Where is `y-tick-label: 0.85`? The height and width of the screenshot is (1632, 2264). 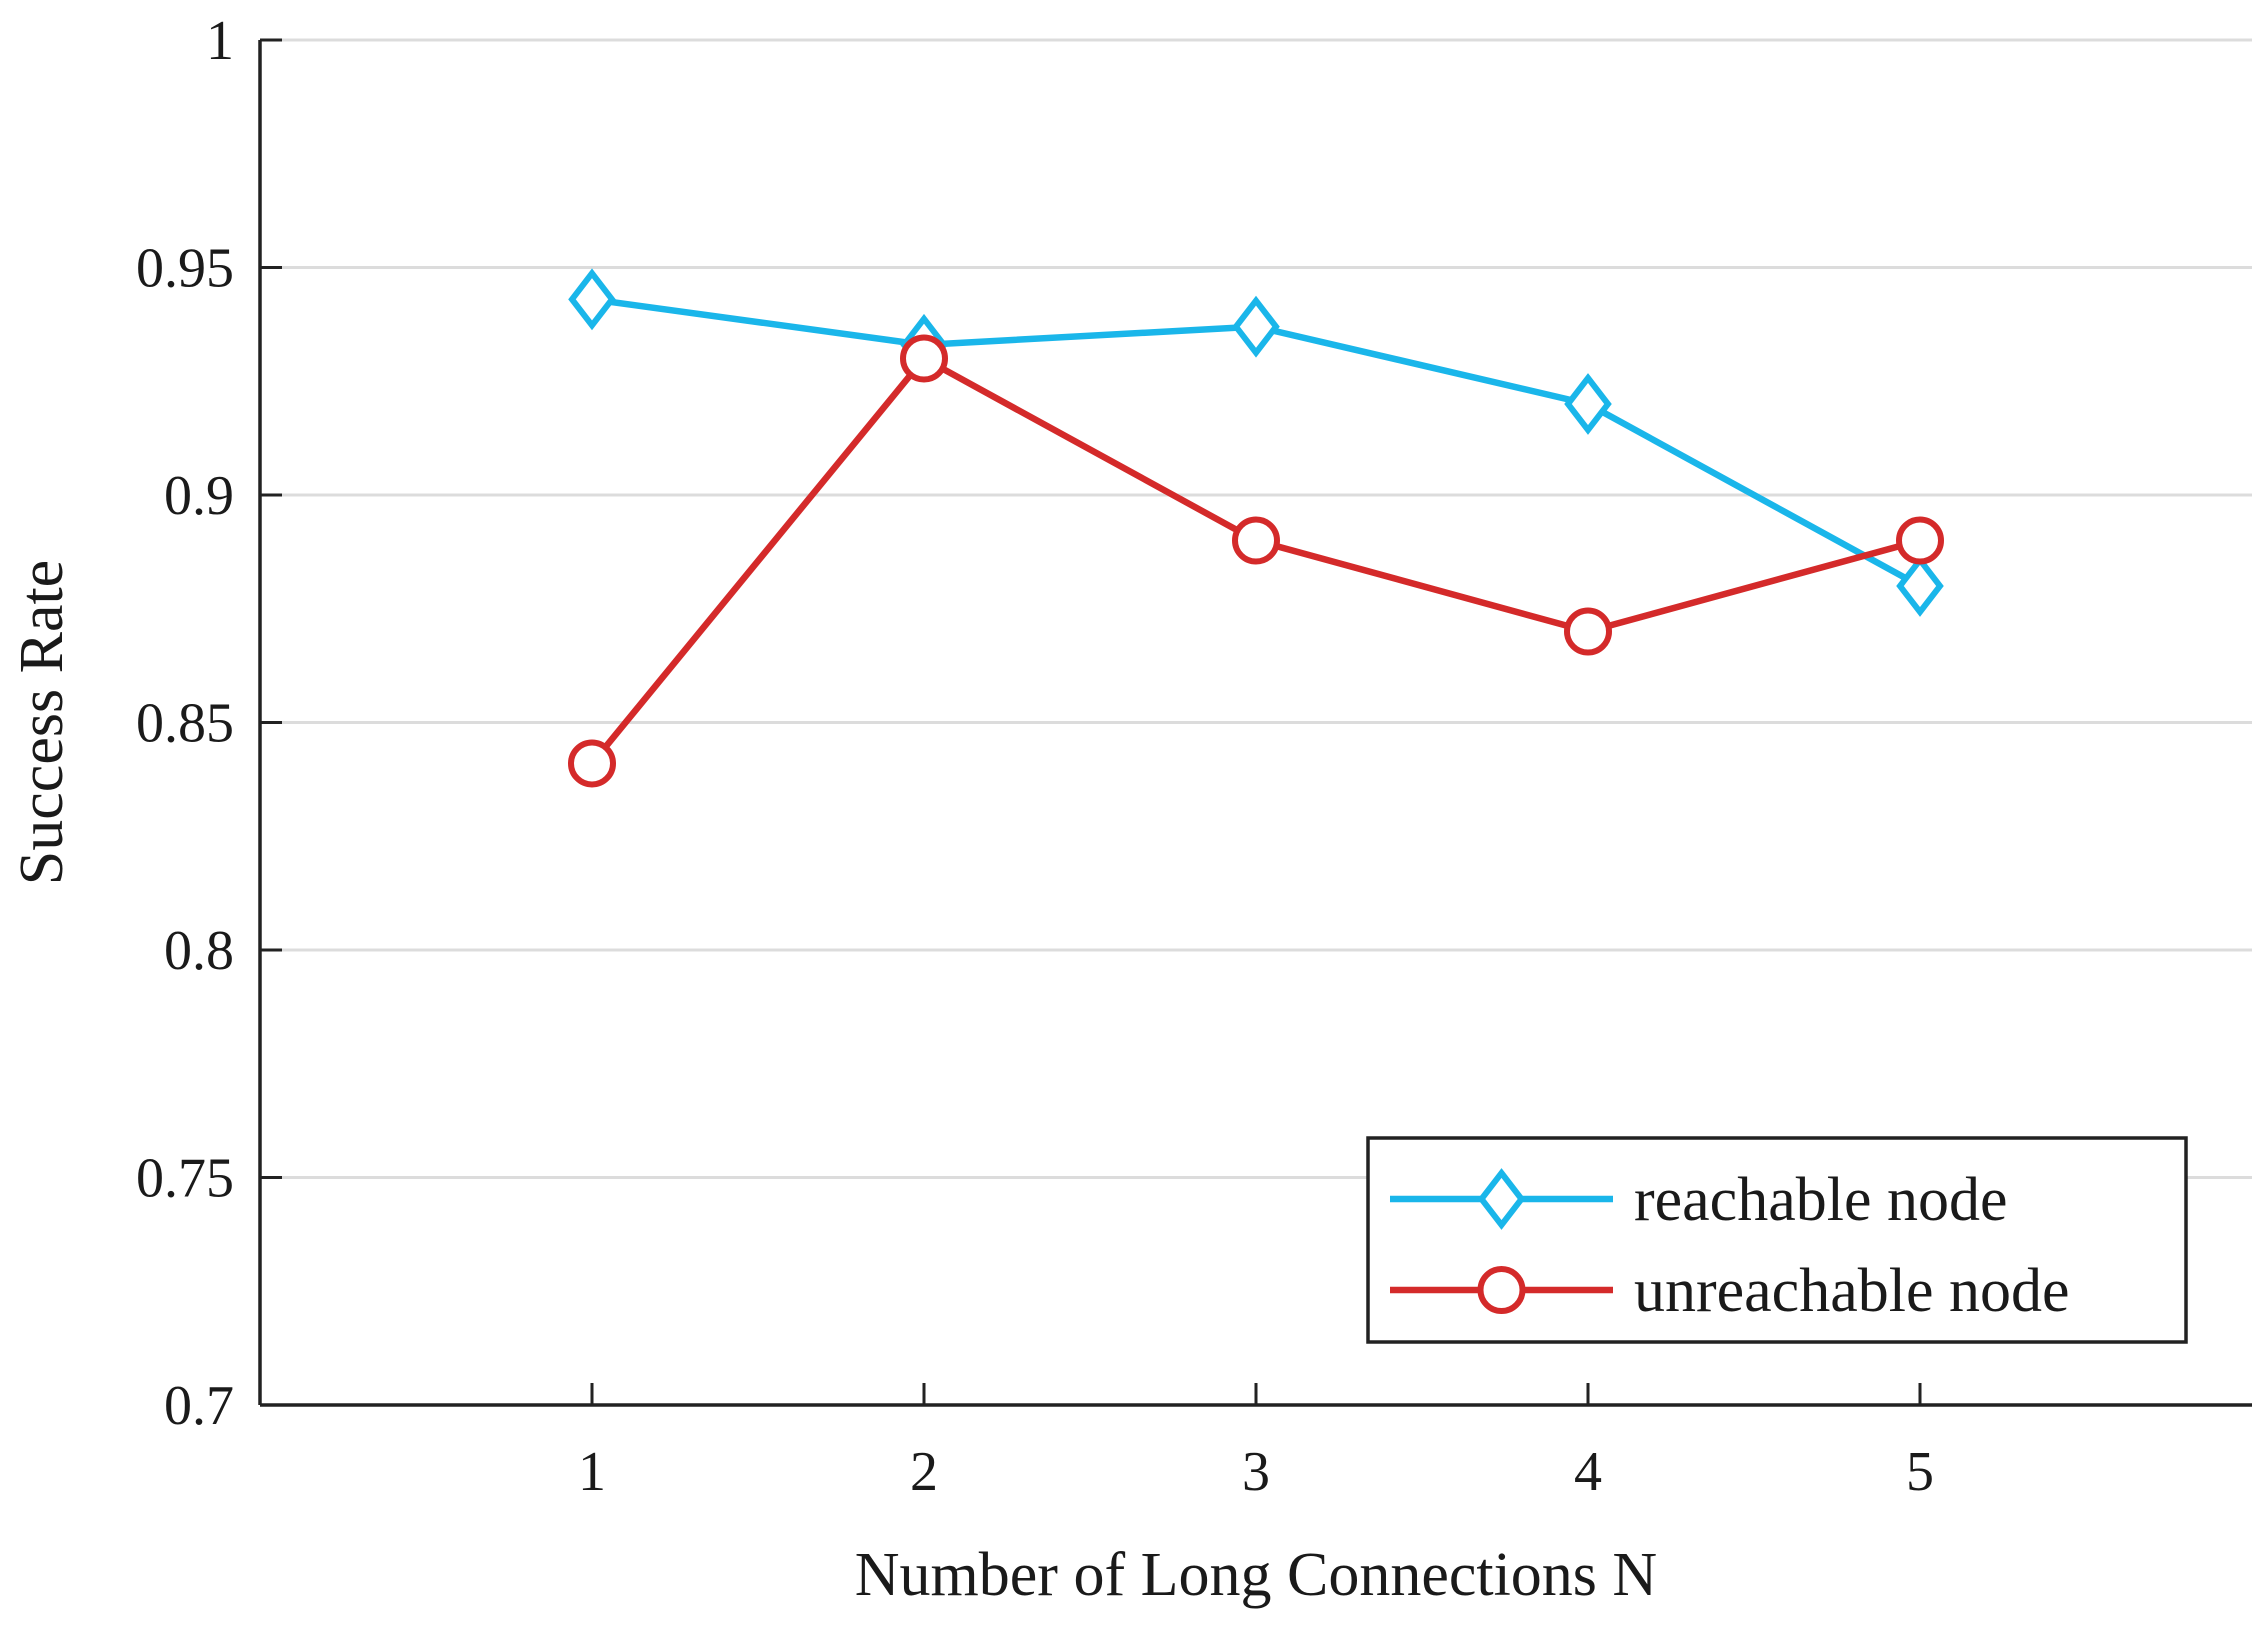 y-tick-label: 0.85 is located at coordinates (185, 724).